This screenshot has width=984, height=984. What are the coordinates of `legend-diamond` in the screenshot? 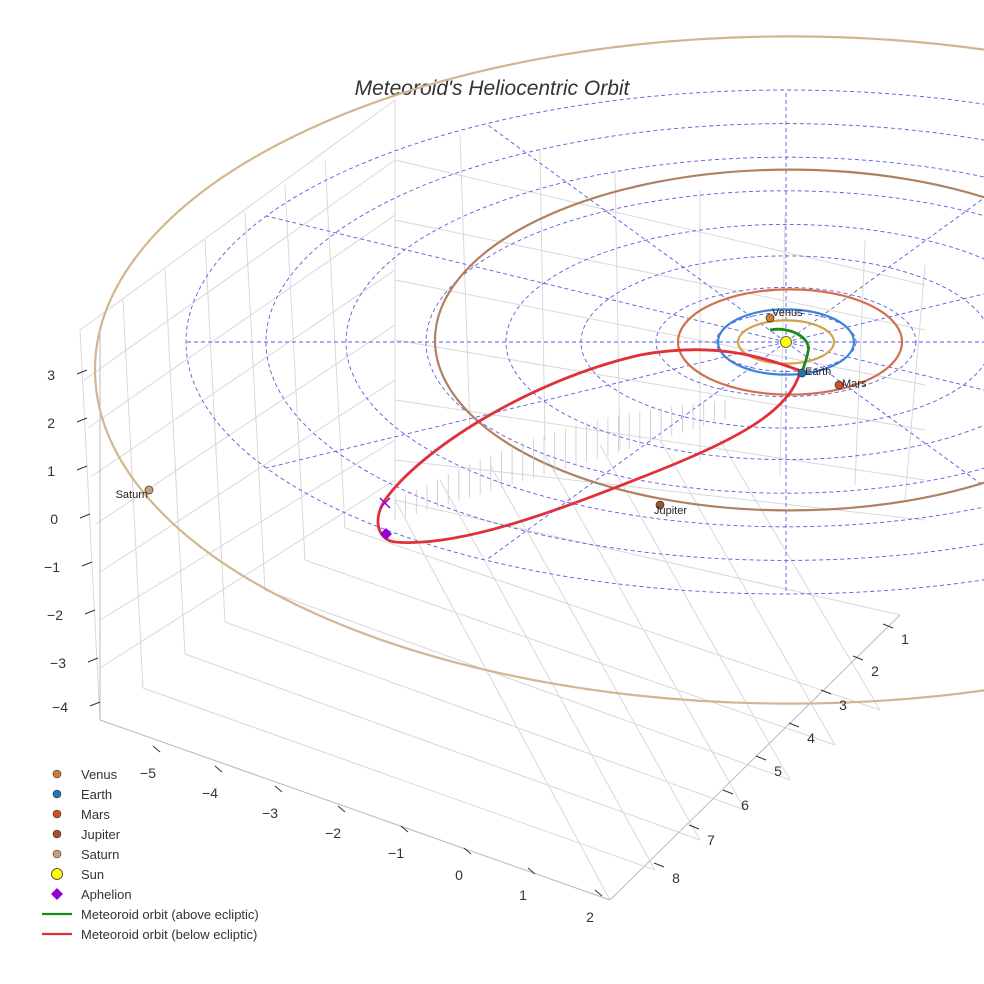 It's located at (57, 894).